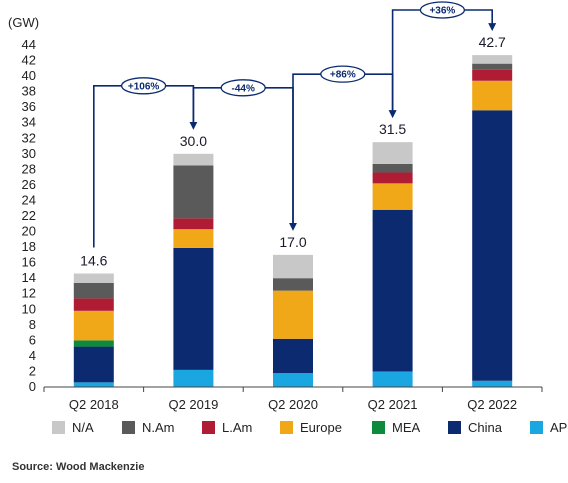 The image size is (568, 483). I want to click on bar-total-label: 42.7, so click(492, 42).